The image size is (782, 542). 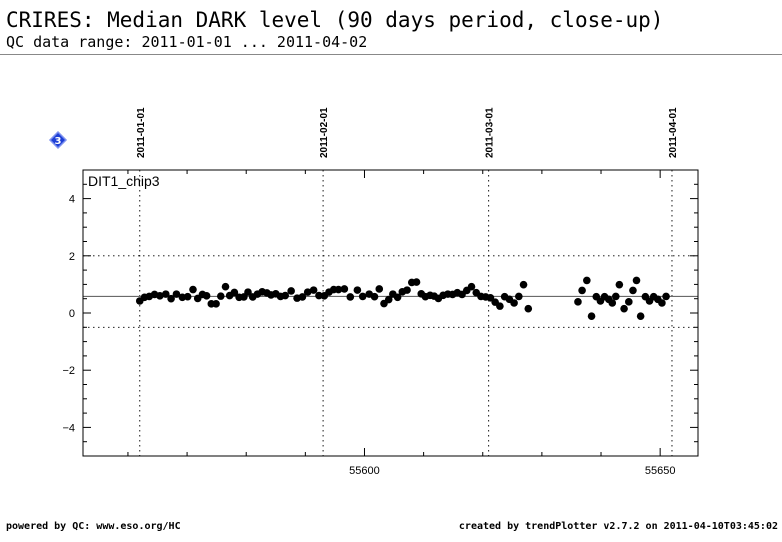 What do you see at coordinates (68, 371) in the screenshot?
I see `y-tick-label: −2` at bounding box center [68, 371].